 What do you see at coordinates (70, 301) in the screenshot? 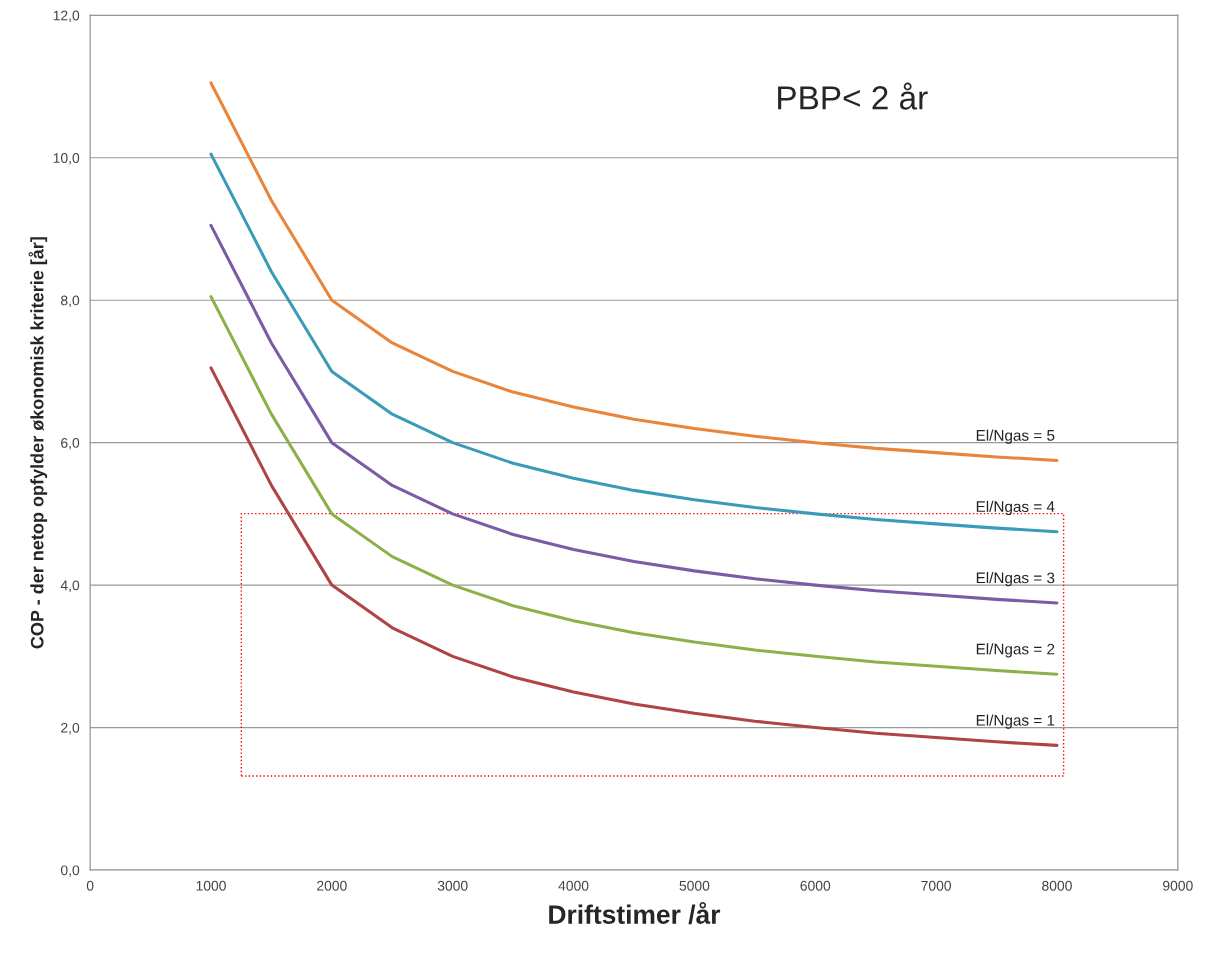
I see `y-tick-label: 8,0` at bounding box center [70, 301].